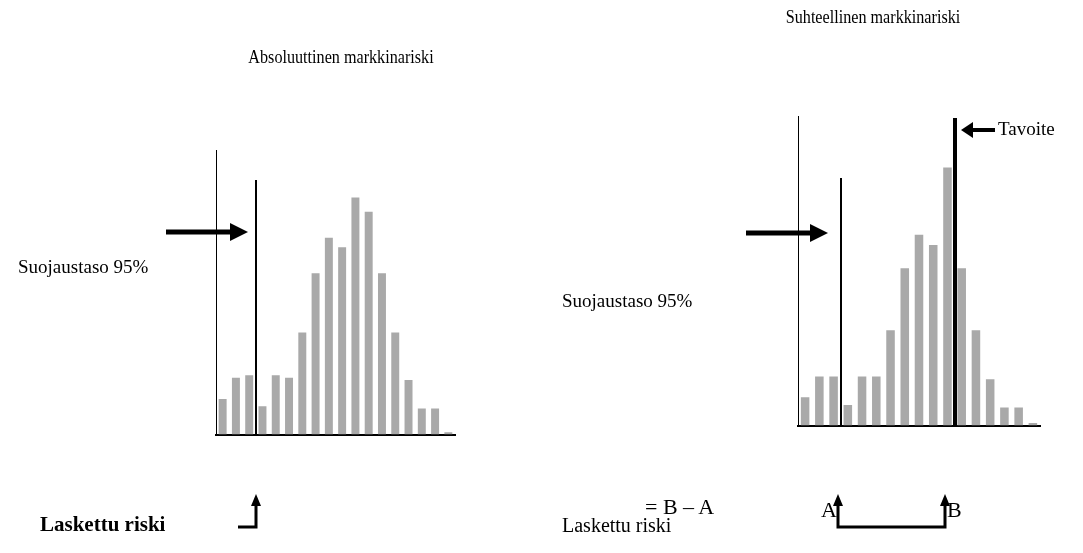 Image resolution: width=1083 pixels, height=553 pixels. Describe the element at coordinates (103, 524) in the screenshot. I see `text: Laskettu riski` at that location.